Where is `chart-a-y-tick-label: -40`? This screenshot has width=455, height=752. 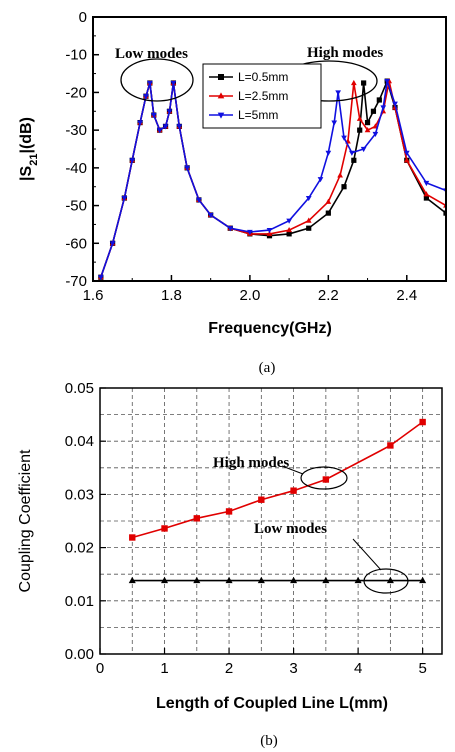 chart-a-y-tick-label: -40 is located at coordinates (76, 168).